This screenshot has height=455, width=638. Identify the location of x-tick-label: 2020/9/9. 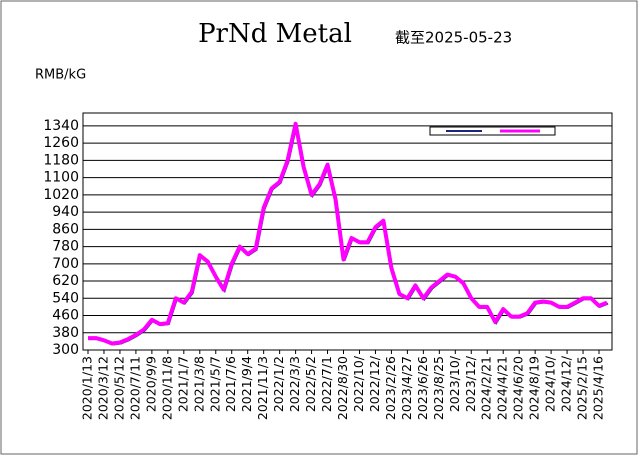
(150, 384).